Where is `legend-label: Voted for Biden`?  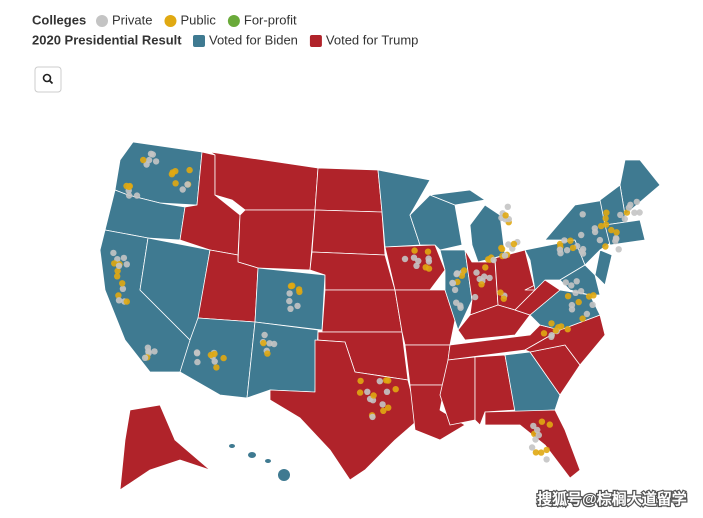
legend-label: Voted for Biden is located at coordinates (253, 39).